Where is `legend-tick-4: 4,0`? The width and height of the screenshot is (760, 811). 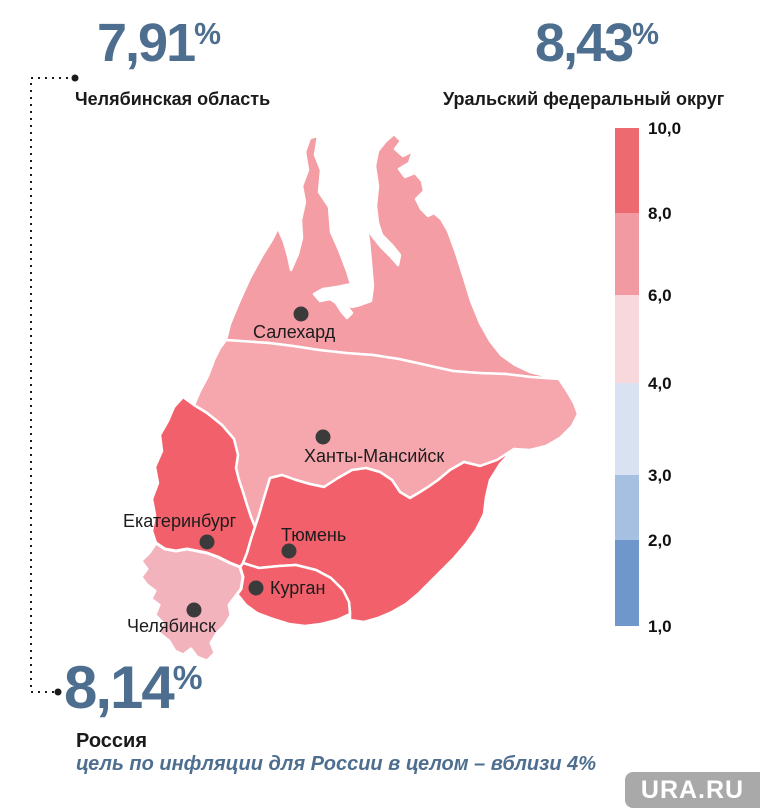 legend-tick-4: 4,0 is located at coordinates (660, 383).